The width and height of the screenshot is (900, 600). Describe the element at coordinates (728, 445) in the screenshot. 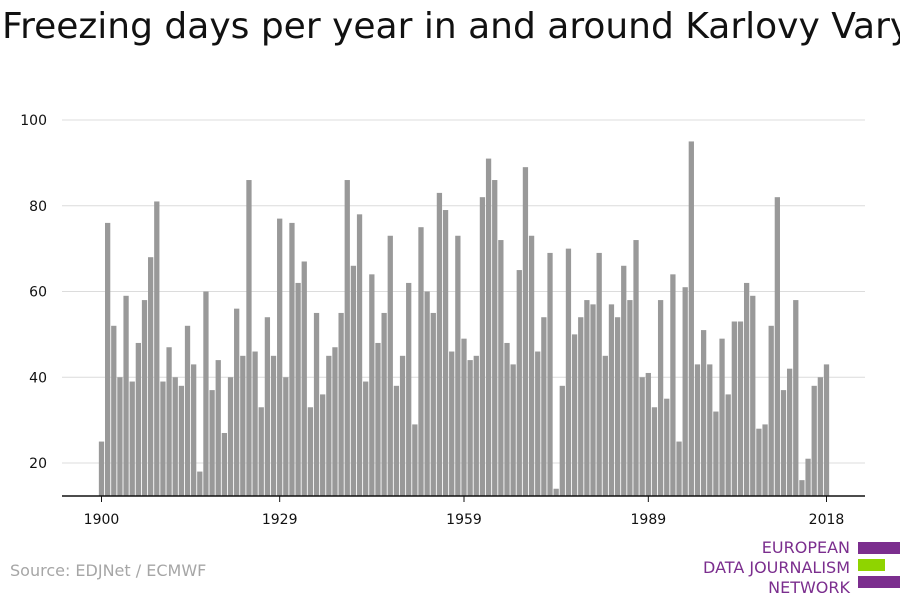

I see `bar-2002` at that location.